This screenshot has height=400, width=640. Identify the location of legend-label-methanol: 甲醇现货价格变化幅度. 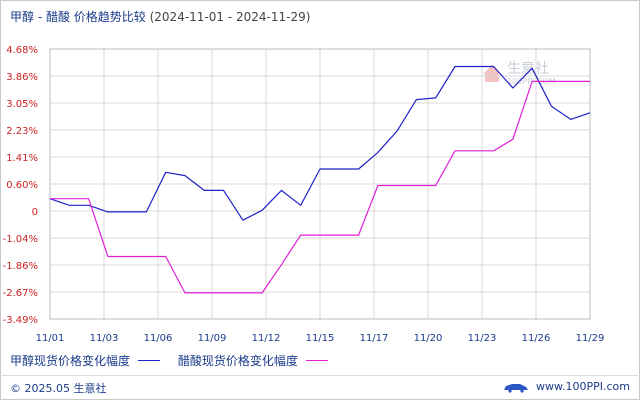
(70, 361).